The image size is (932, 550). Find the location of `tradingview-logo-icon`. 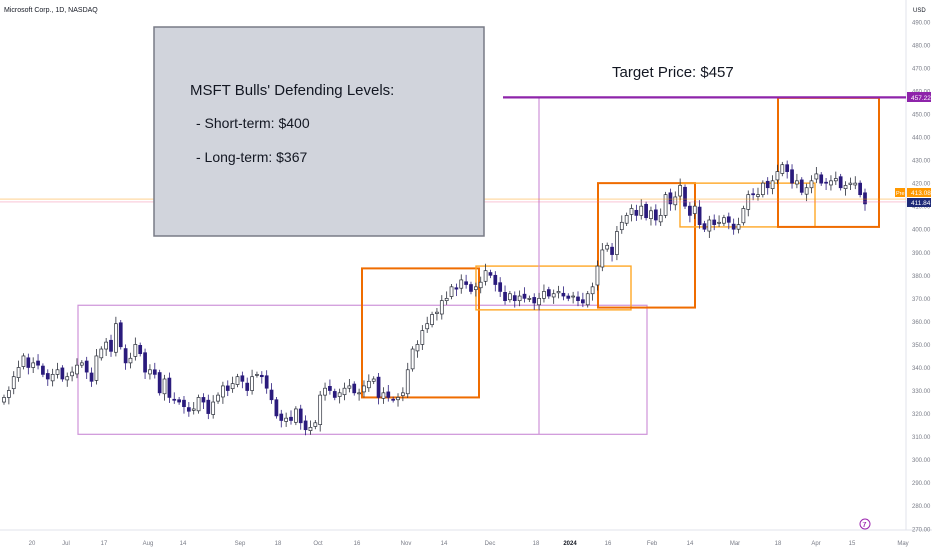

tradingview-logo-icon is located at coordinates (865, 524).